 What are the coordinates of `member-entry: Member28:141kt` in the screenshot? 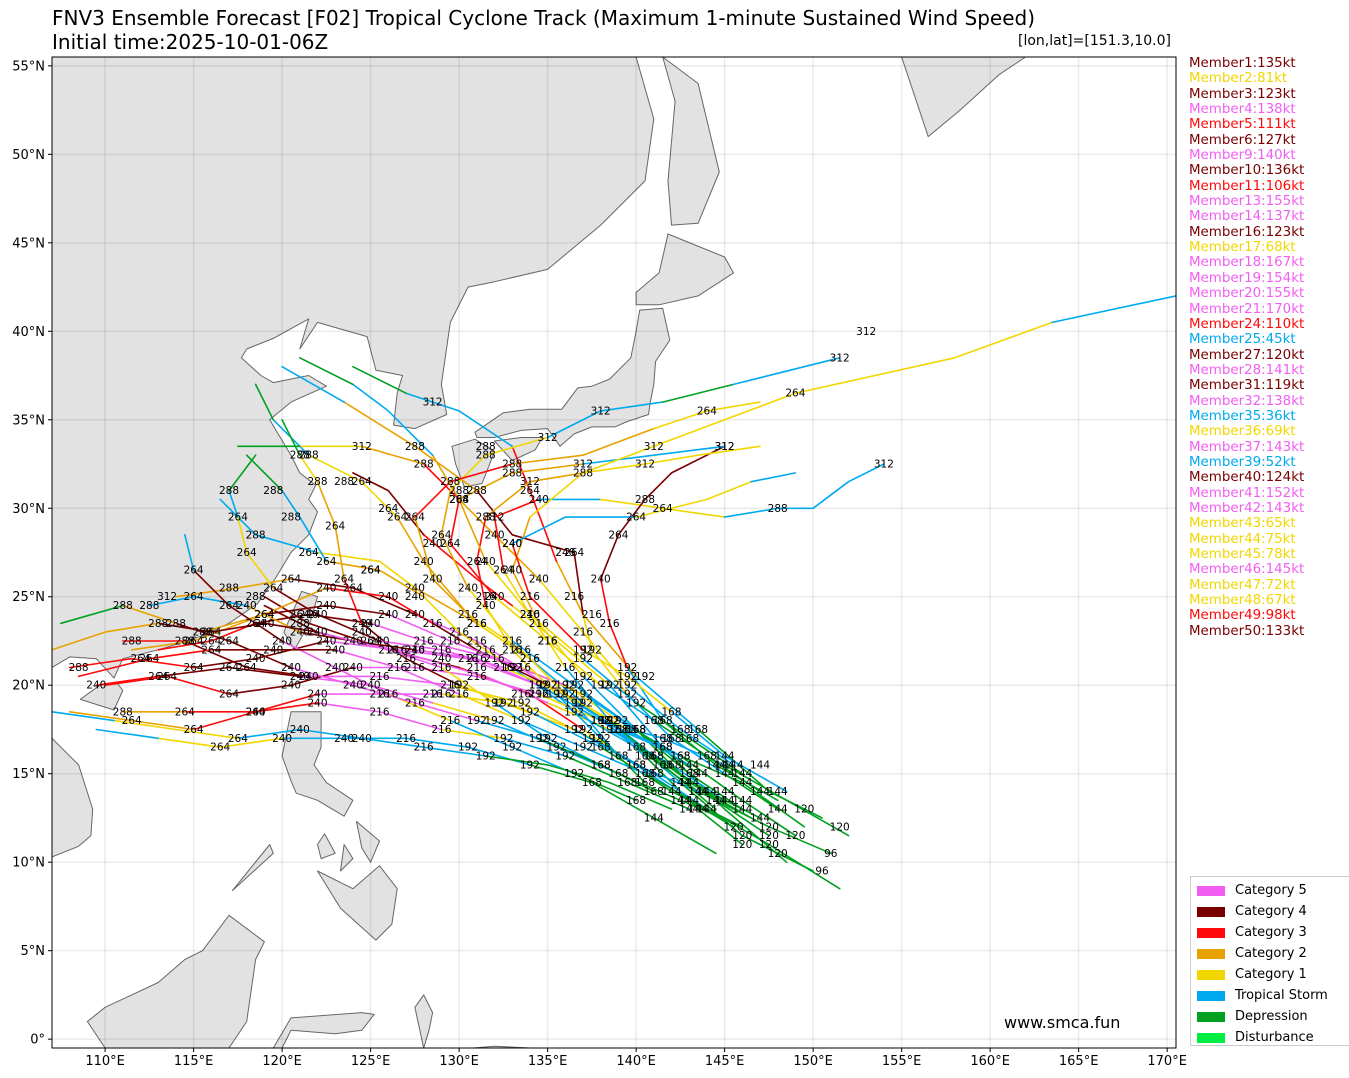 It's located at (1247, 370).